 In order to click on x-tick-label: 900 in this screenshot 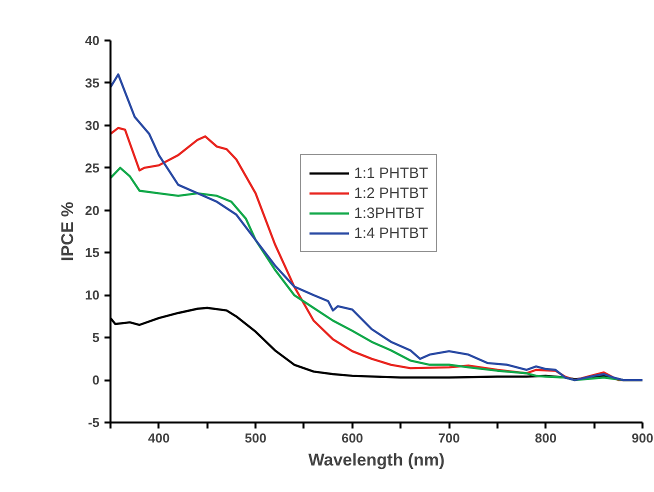, I will do `click(643, 438)`.